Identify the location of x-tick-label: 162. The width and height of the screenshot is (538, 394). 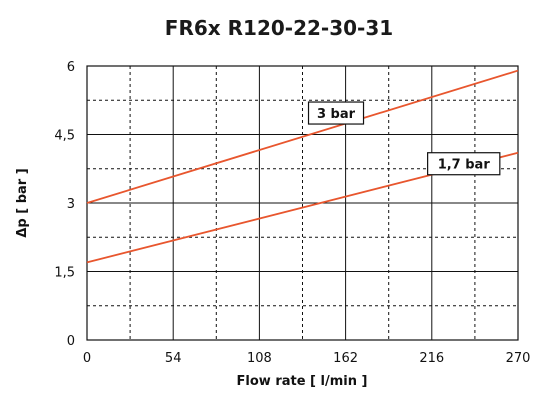
(345, 358).